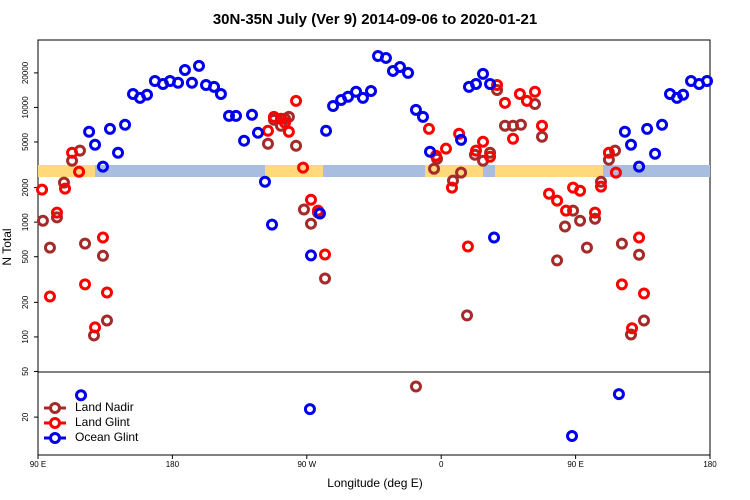  I want to click on legend-label: Land Nadir, so click(104, 407).